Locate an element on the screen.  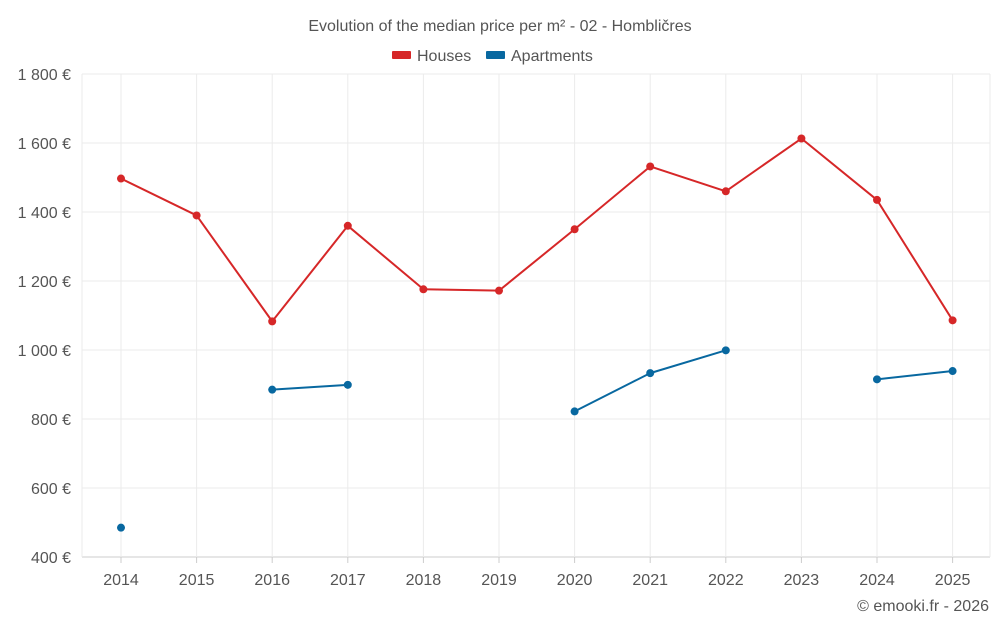
y-tick-label: 400 € is located at coordinates (51, 558).